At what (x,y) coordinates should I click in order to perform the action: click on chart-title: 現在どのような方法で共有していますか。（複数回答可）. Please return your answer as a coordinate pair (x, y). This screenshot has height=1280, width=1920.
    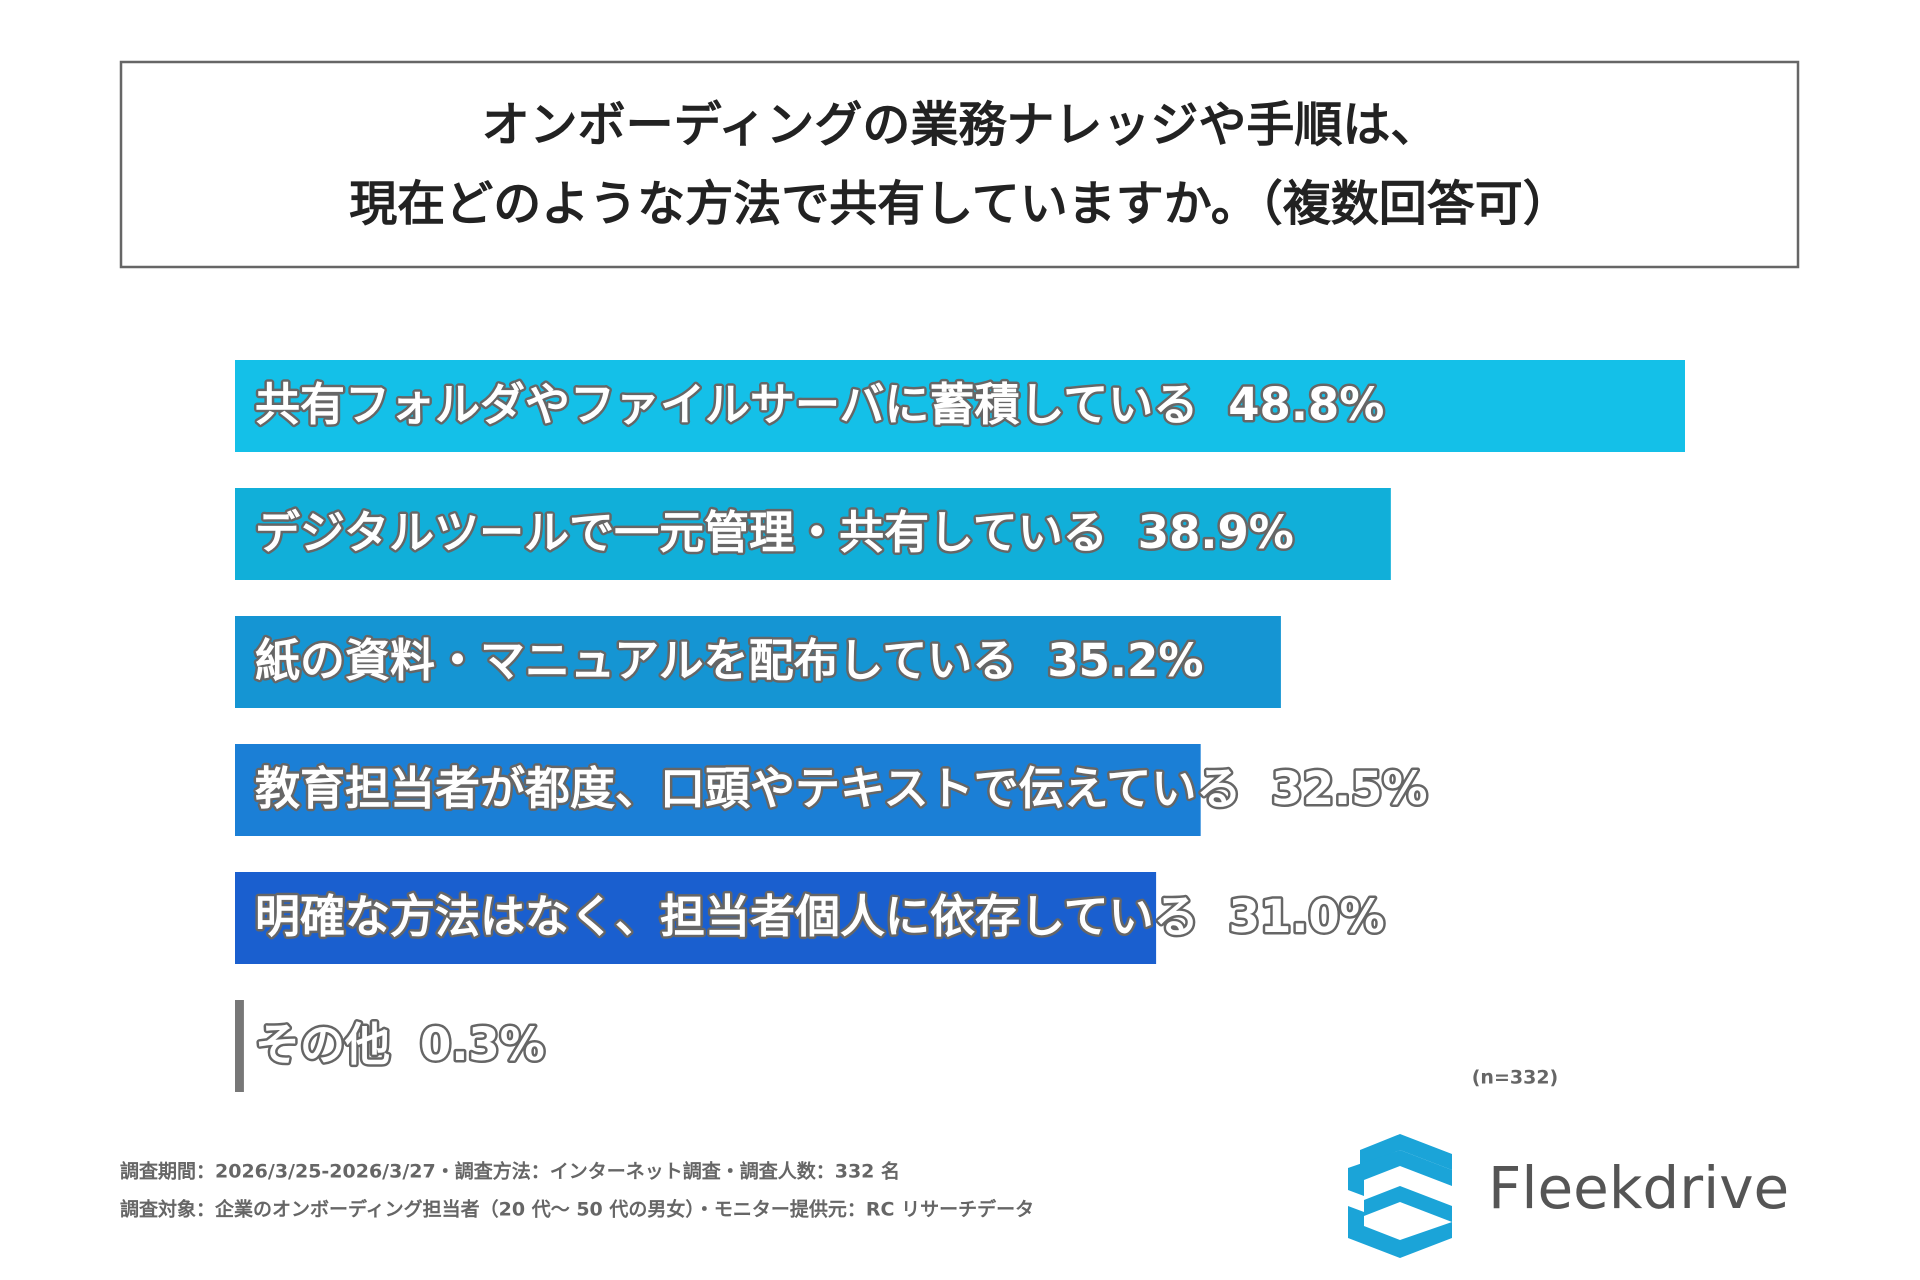
    Looking at the image, I should click on (960, 204).